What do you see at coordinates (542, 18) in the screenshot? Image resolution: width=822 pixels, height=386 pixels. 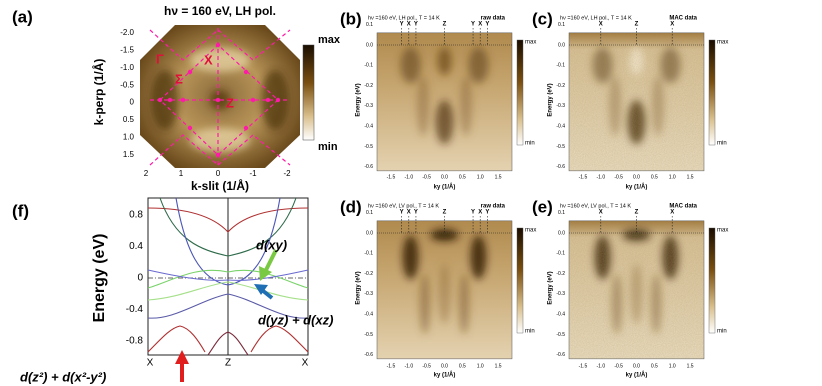 I see `panel-label: (c)` at bounding box center [542, 18].